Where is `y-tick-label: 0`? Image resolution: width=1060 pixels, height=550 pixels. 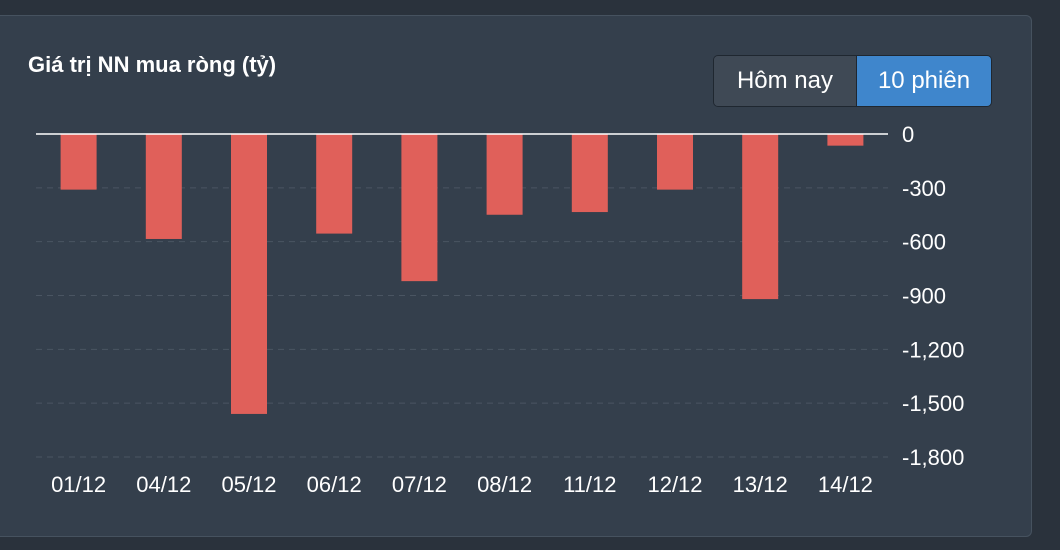 y-tick-label: 0 is located at coordinates (908, 134).